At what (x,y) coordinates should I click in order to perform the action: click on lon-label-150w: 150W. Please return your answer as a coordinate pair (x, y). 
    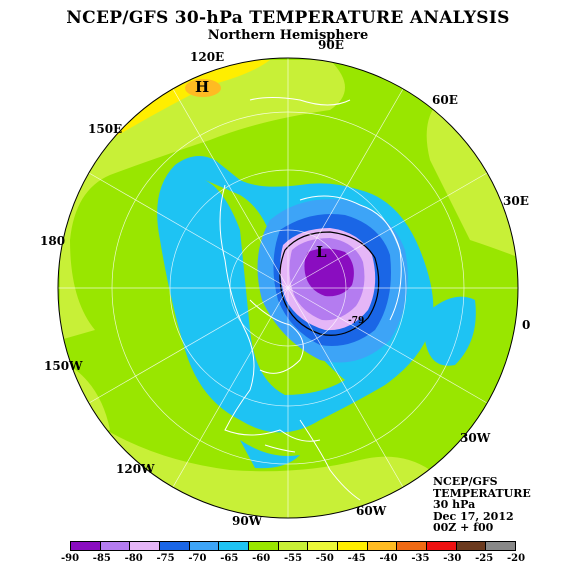
    Looking at the image, I should click on (63, 366).